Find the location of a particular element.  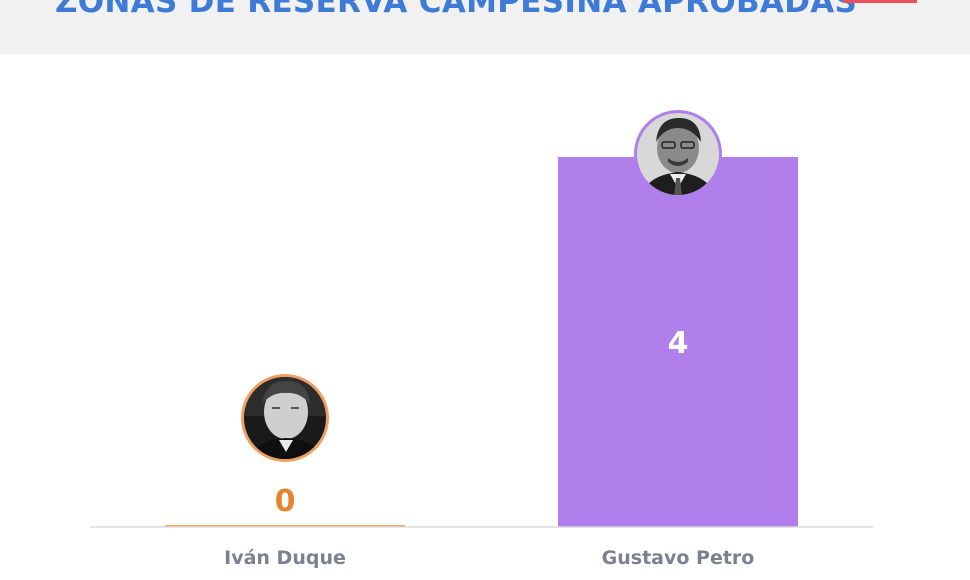

category-label-gustavo-petro: Gustavo Petro is located at coordinates (678, 558).